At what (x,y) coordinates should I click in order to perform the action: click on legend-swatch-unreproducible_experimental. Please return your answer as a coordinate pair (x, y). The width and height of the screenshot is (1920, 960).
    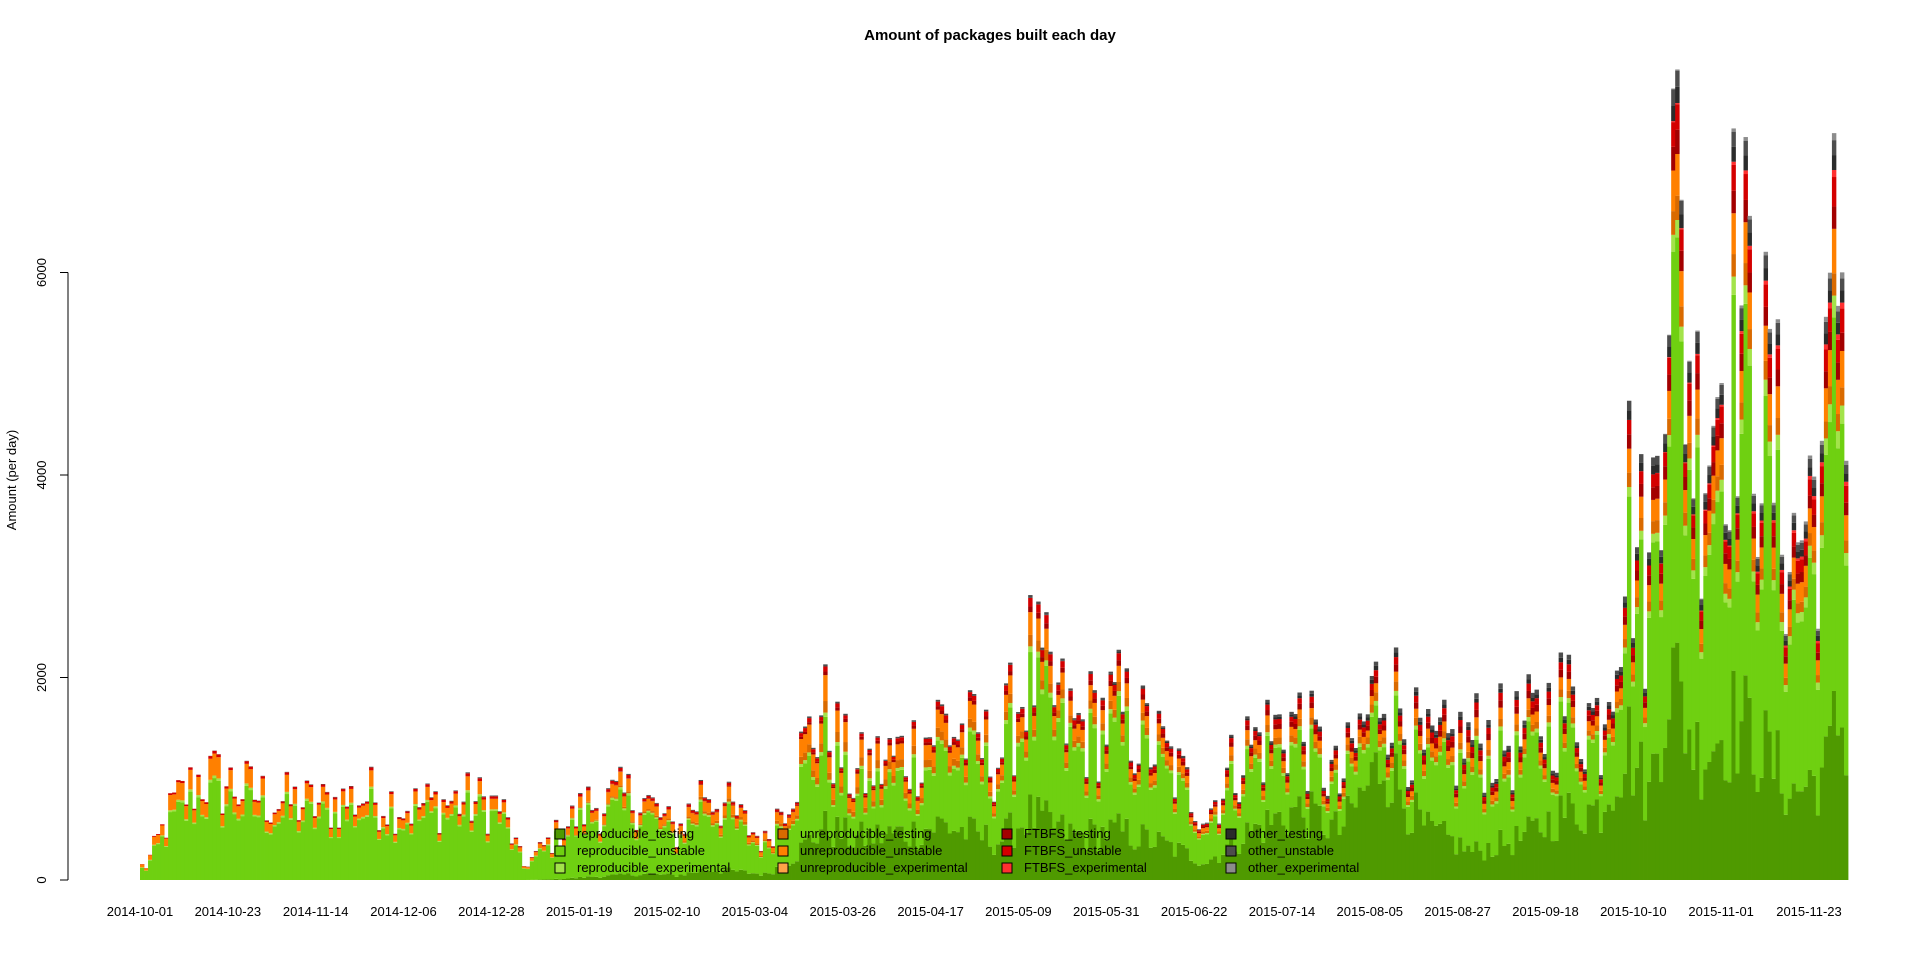
    Looking at the image, I should click on (783, 868).